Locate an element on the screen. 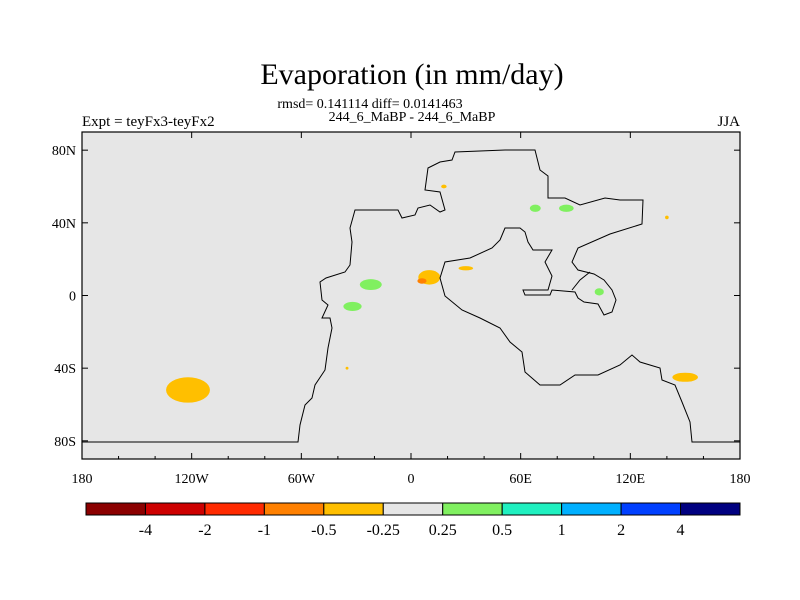 This screenshot has width=800, height=600. colorbar-label-4: -0.25 is located at coordinates (383, 530).